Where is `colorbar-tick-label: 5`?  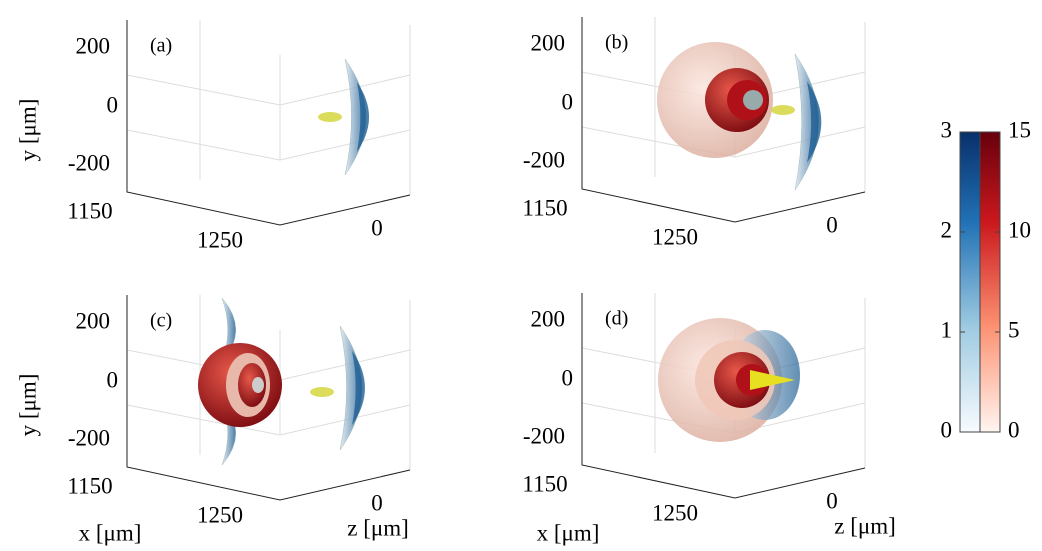 colorbar-tick-label: 5 is located at coordinates (1014, 329).